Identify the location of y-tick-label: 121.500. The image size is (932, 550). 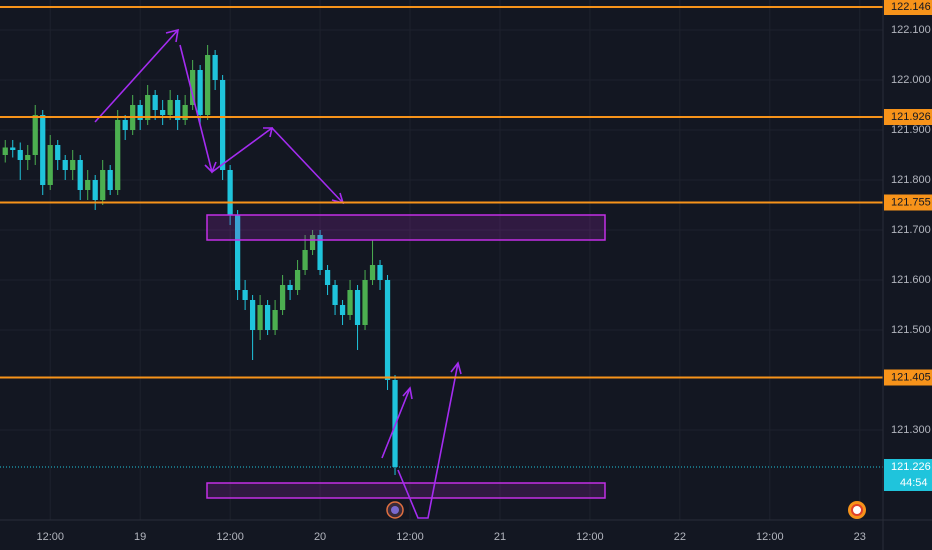
(911, 330).